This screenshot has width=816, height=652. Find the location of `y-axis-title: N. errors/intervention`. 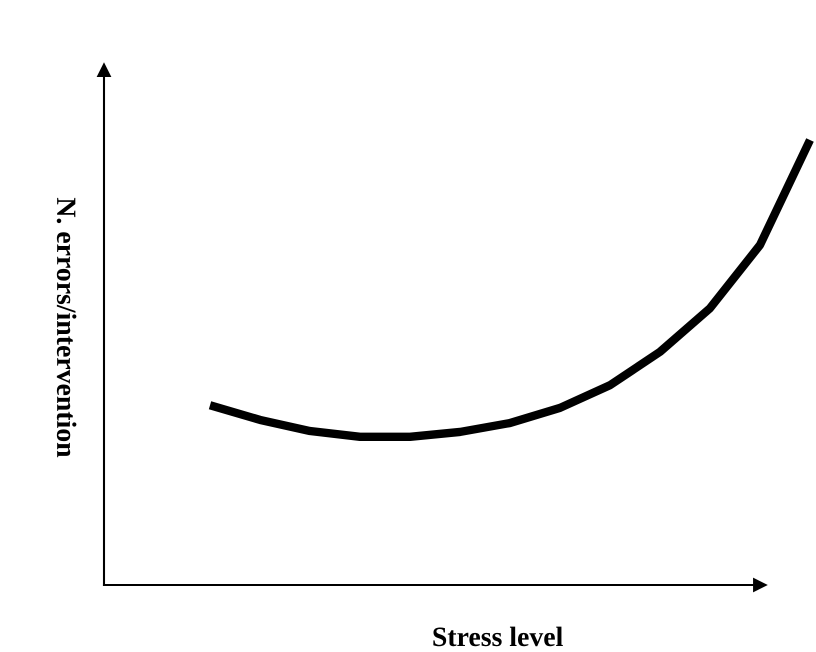

y-axis-title: N. errors/intervention is located at coordinates (66, 328).